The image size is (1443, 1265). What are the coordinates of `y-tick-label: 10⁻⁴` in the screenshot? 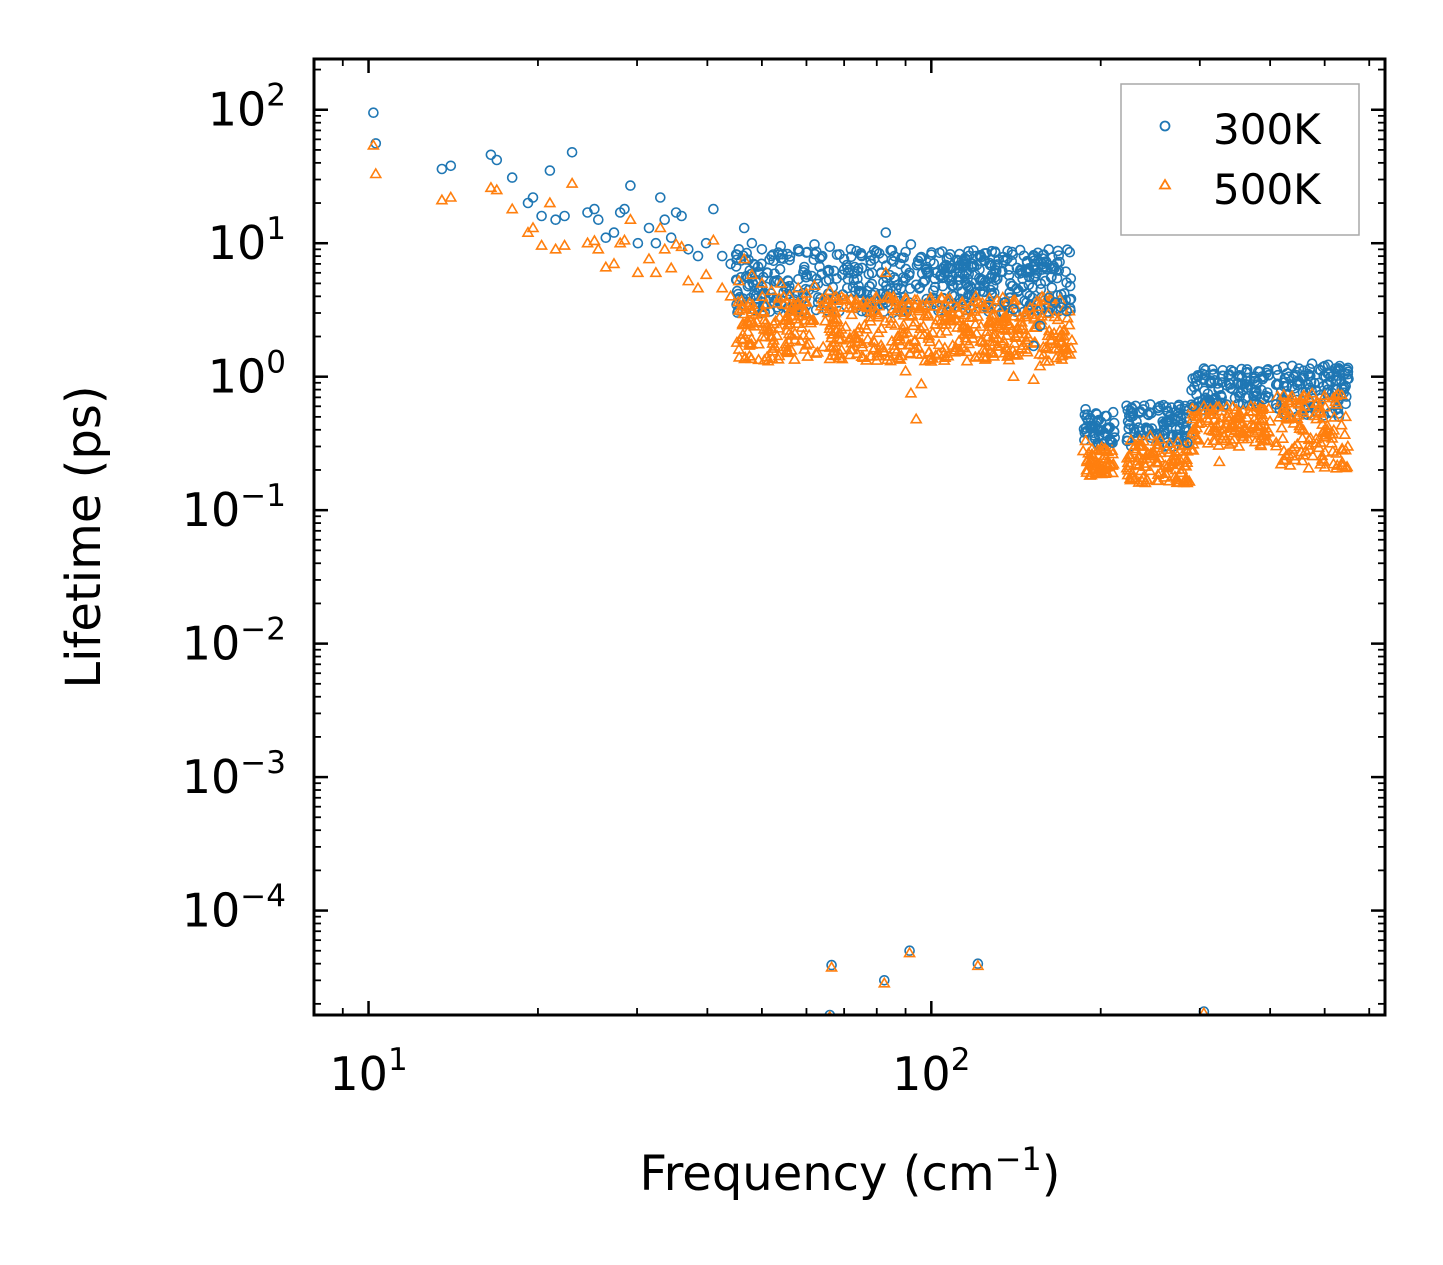 It's located at (234, 908).